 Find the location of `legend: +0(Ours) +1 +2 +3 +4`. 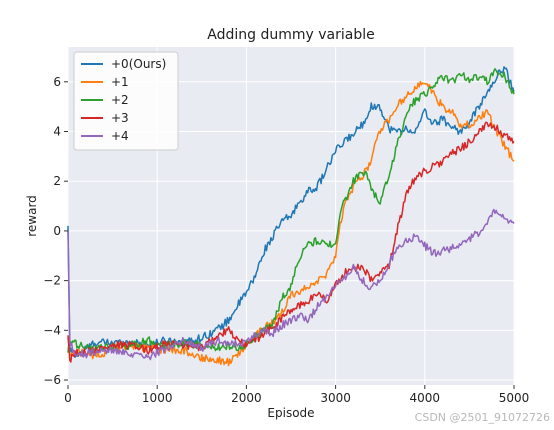

legend: +0(Ours) +1 +2 +3 +4 is located at coordinates (126, 101).